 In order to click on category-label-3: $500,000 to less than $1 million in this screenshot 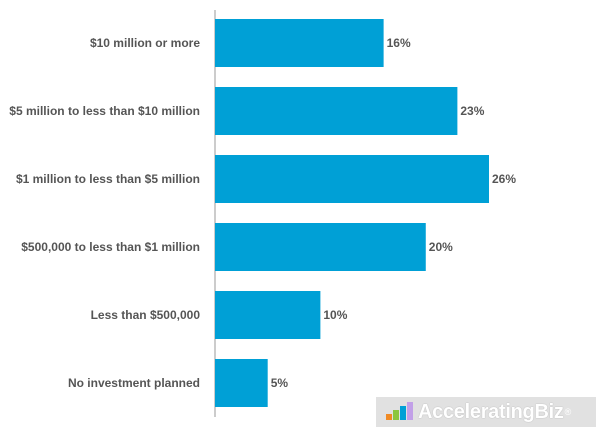, I will do `click(110, 247)`.